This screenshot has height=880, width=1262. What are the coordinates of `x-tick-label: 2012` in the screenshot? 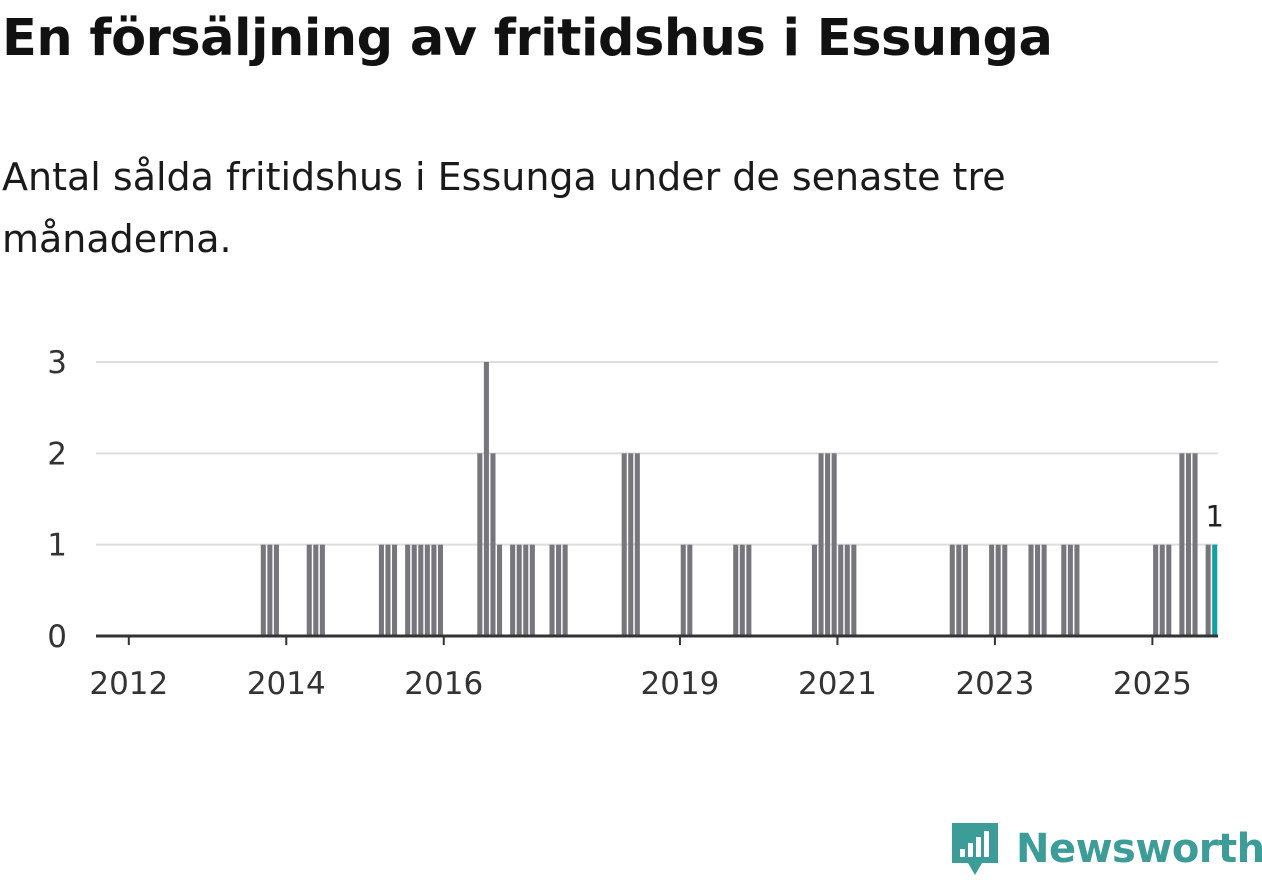 It's located at (128, 684).